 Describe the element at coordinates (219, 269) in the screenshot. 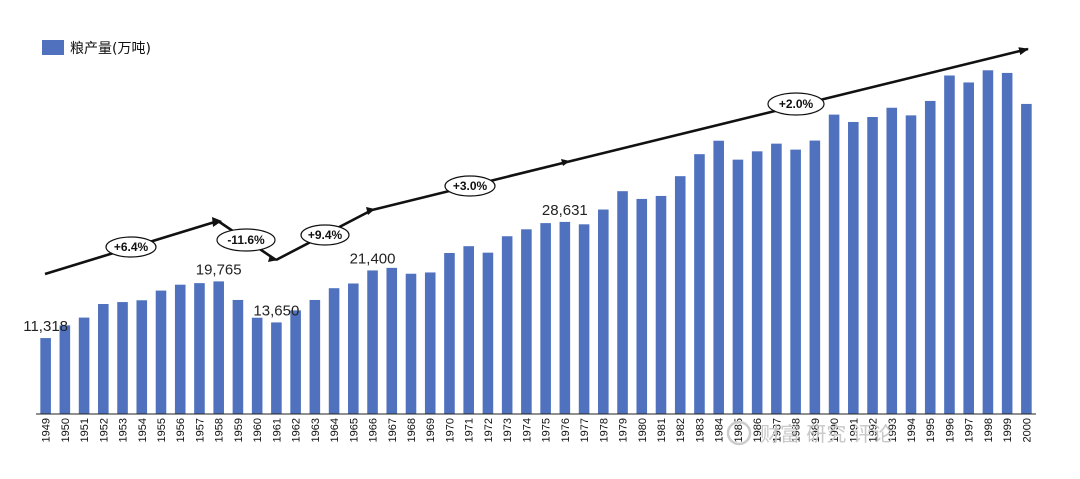

I see `data-label-1958: 19,765` at that location.